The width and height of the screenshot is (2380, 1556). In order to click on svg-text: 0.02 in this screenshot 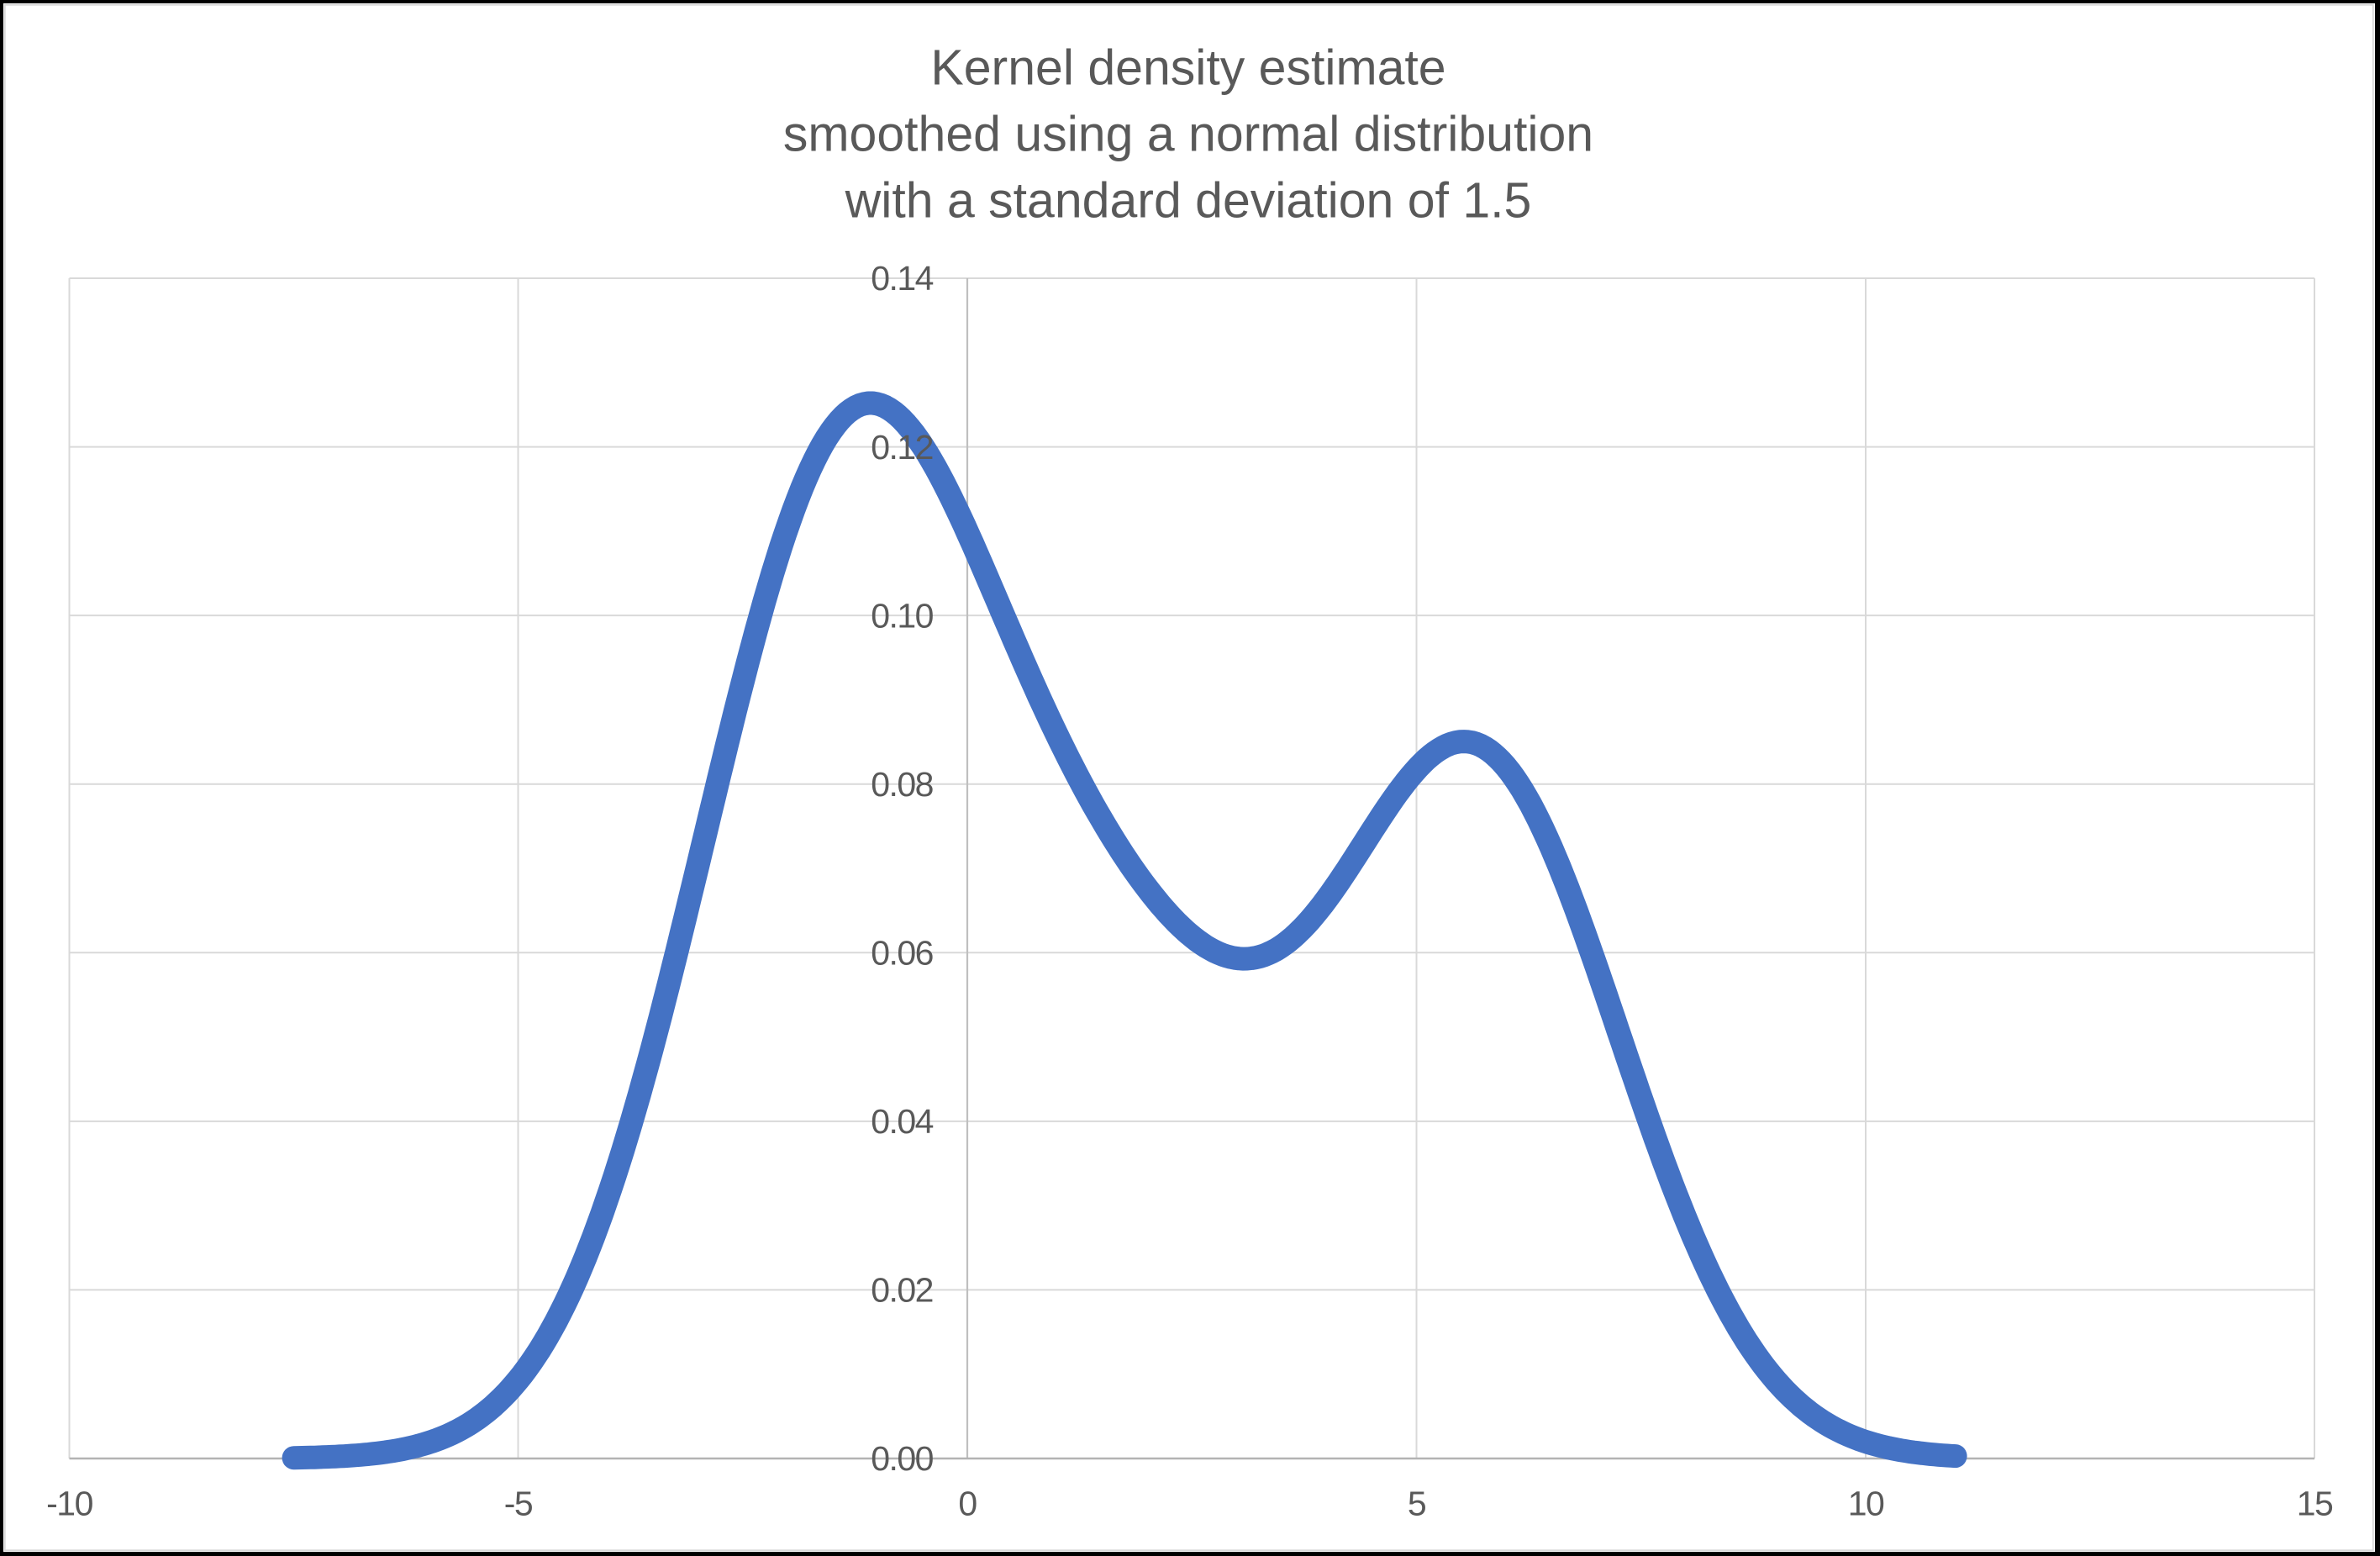, I will do `click(902, 1290)`.